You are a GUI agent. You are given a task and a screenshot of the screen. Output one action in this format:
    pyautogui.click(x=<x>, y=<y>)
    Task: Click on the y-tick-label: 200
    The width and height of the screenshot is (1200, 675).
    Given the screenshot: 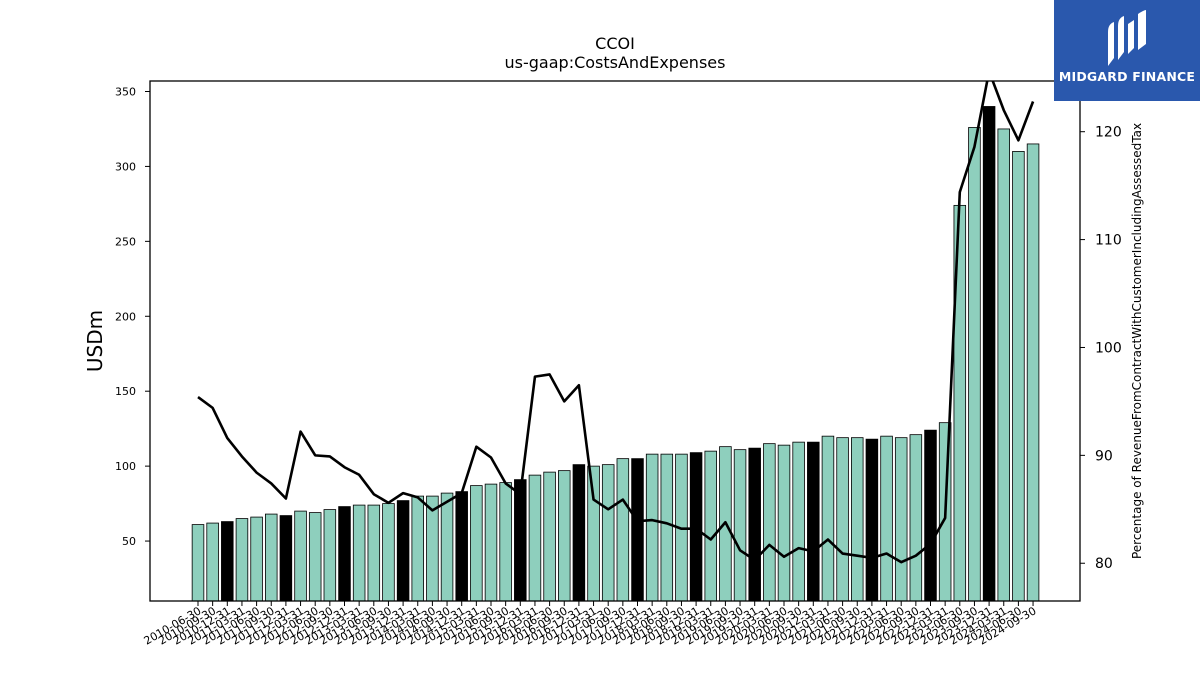 What is the action you would take?
    pyautogui.click(x=125, y=316)
    